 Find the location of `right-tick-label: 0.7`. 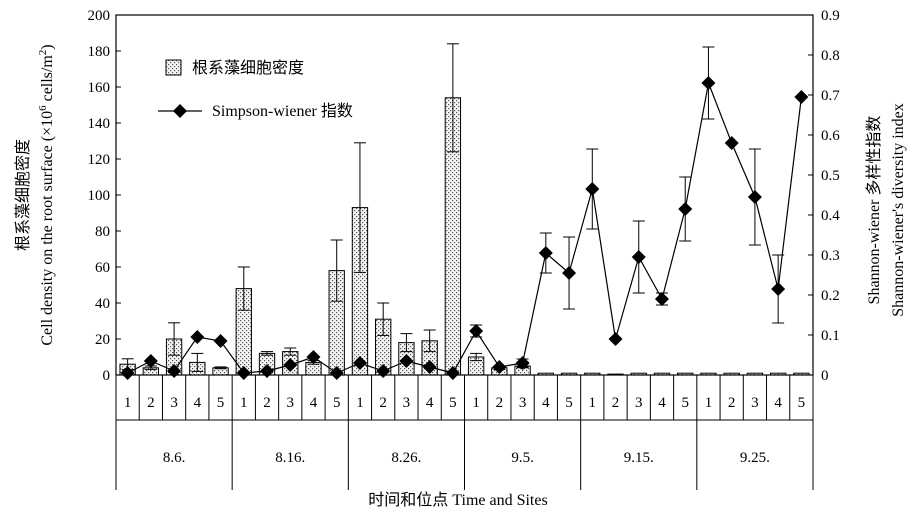

right-tick-label: 0.7 is located at coordinates (830, 96).